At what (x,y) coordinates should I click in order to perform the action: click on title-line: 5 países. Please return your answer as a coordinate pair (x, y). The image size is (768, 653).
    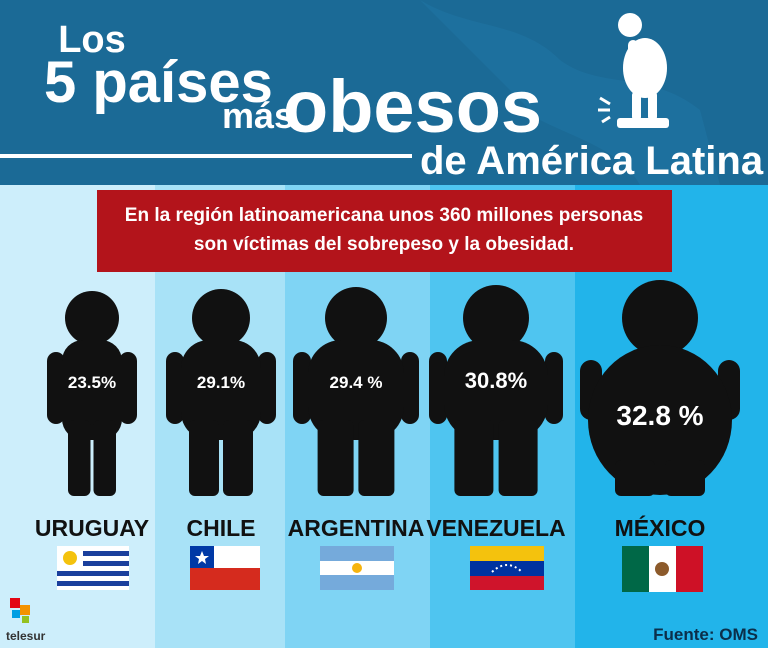
    Looking at the image, I should click on (158, 82).